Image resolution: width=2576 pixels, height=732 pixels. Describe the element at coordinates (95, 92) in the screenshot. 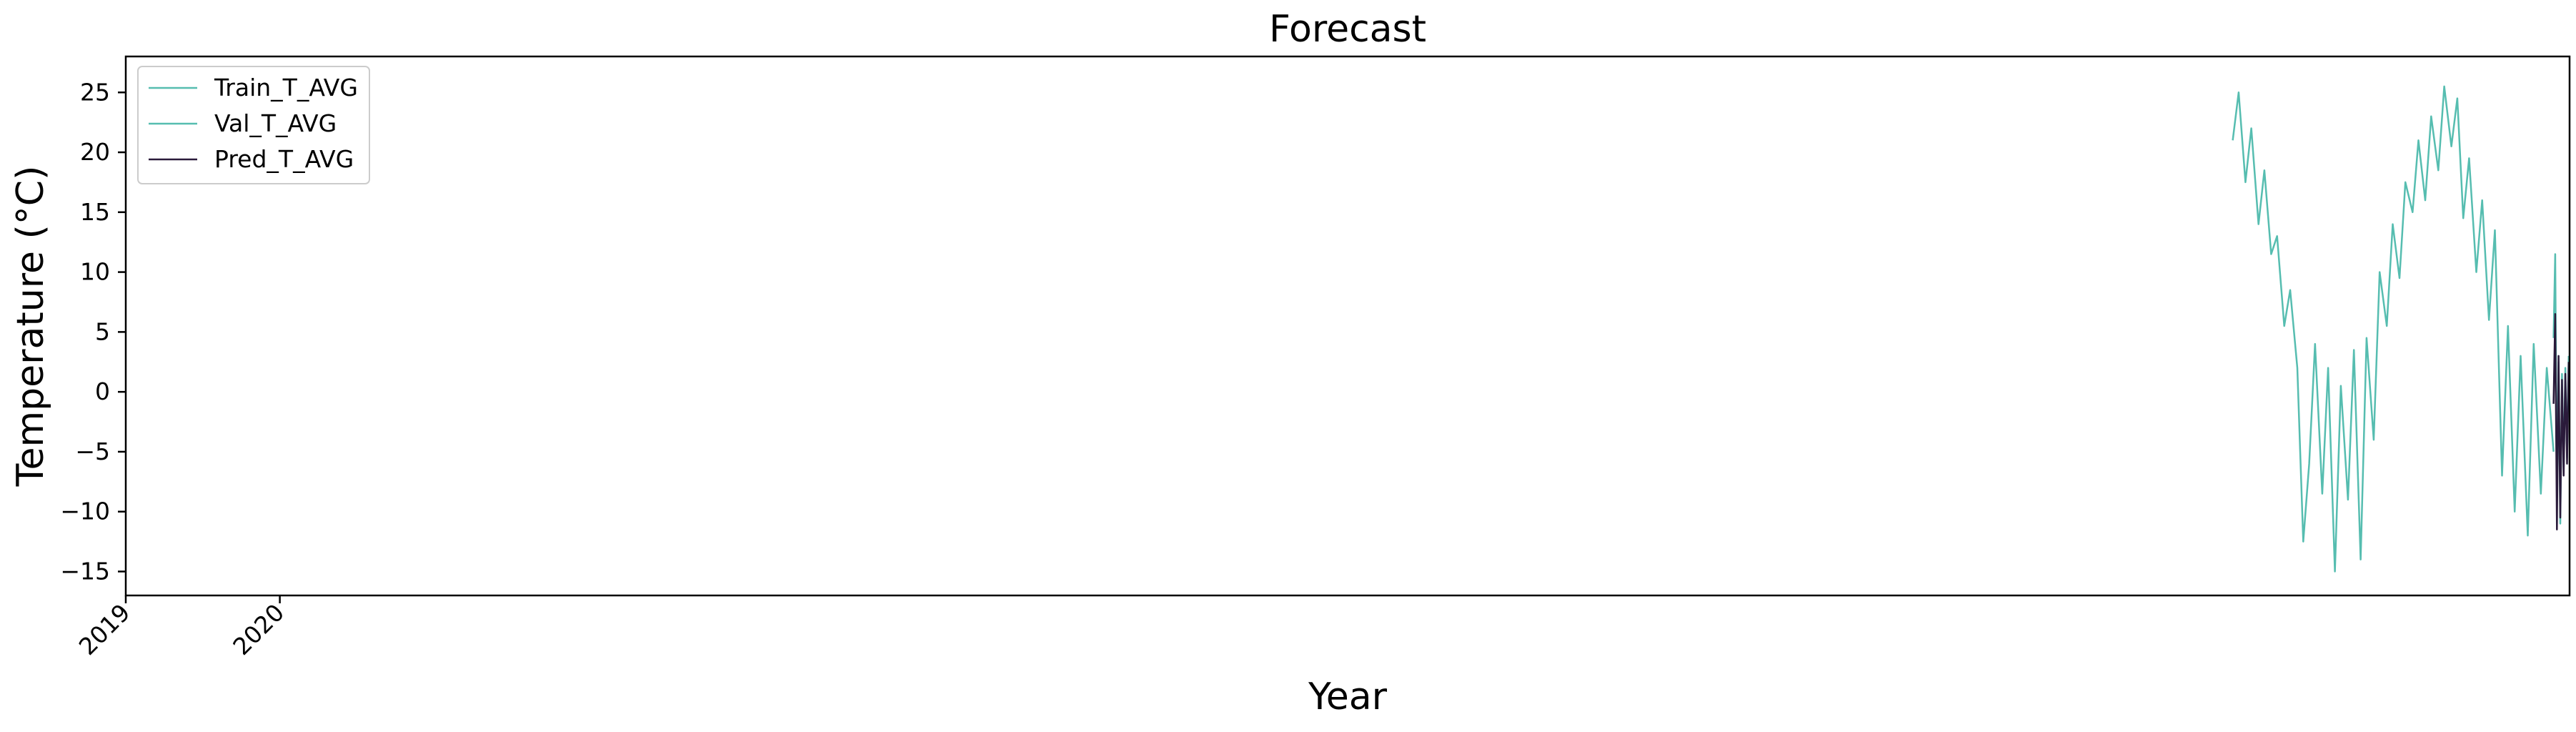

I see `y-tick-label: 25` at that location.